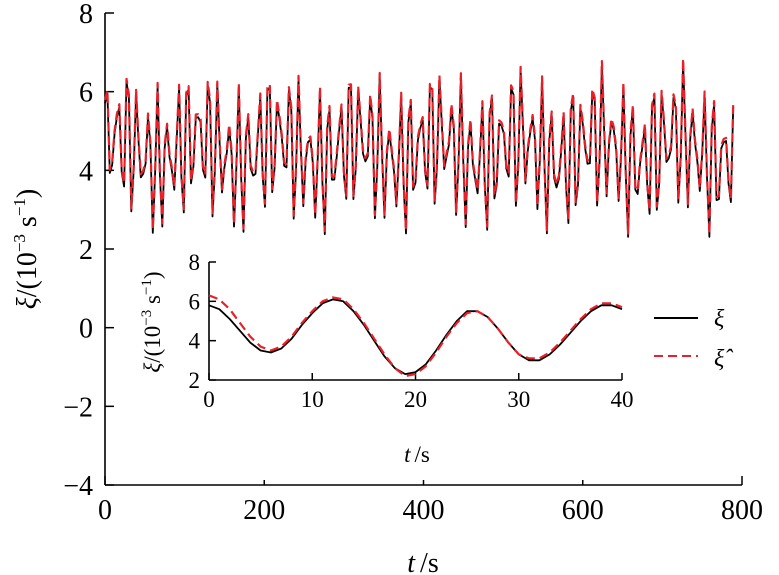 This screenshot has width=779, height=575. What do you see at coordinates (622, 399) in the screenshot?
I see `x-tick-label: 40` at bounding box center [622, 399].